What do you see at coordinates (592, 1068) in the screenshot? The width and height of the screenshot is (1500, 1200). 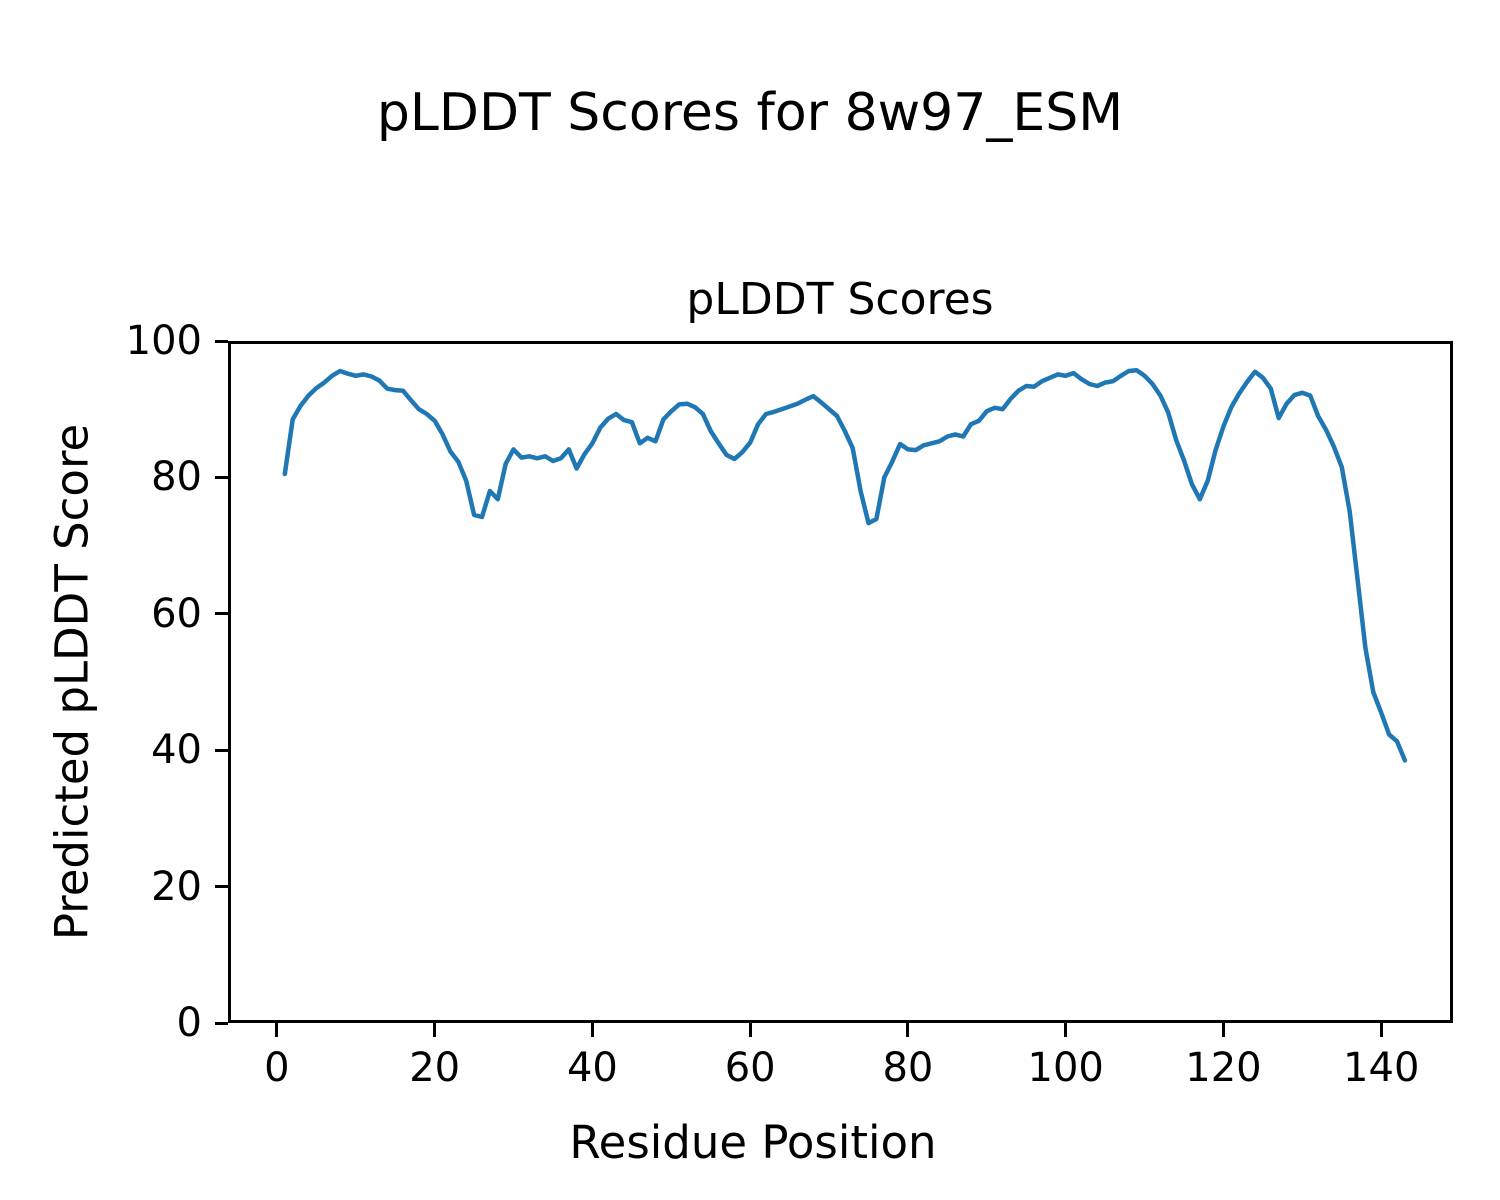 I see `x-tick-label: 40` at bounding box center [592, 1068].